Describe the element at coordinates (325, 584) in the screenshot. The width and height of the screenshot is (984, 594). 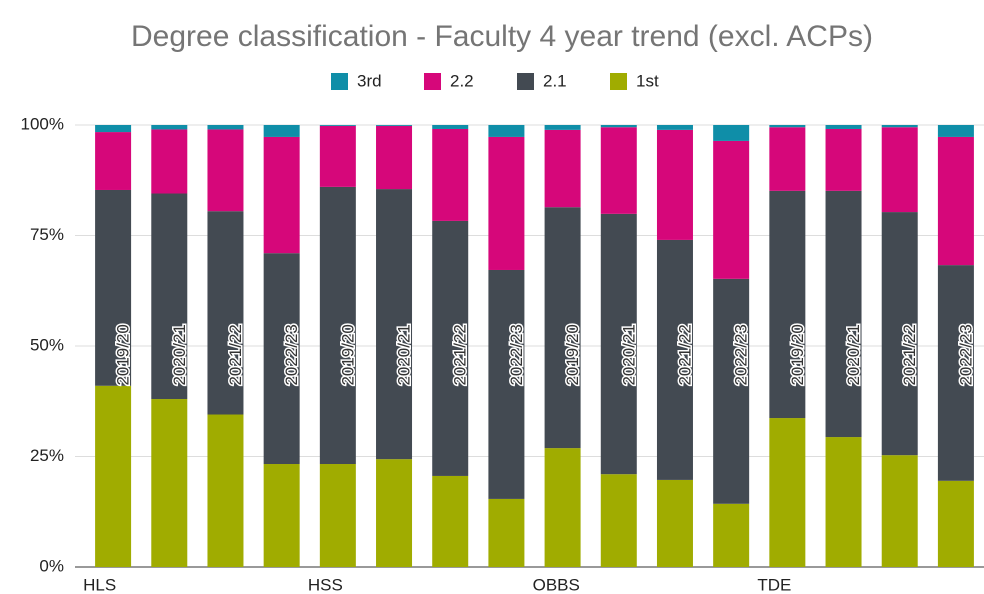
I see `x-group-label: HSS` at that location.